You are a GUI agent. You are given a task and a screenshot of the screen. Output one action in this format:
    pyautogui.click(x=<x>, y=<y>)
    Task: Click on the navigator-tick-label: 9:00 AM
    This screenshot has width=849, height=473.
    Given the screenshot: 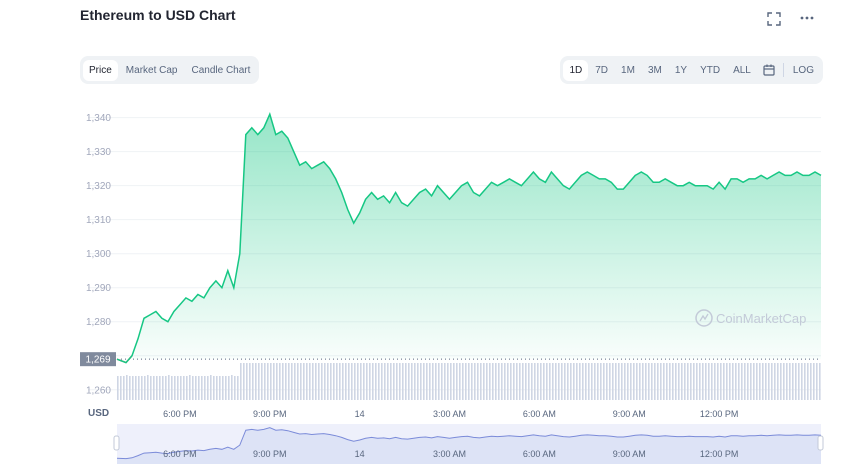 What is the action you would take?
    pyautogui.click(x=629, y=454)
    